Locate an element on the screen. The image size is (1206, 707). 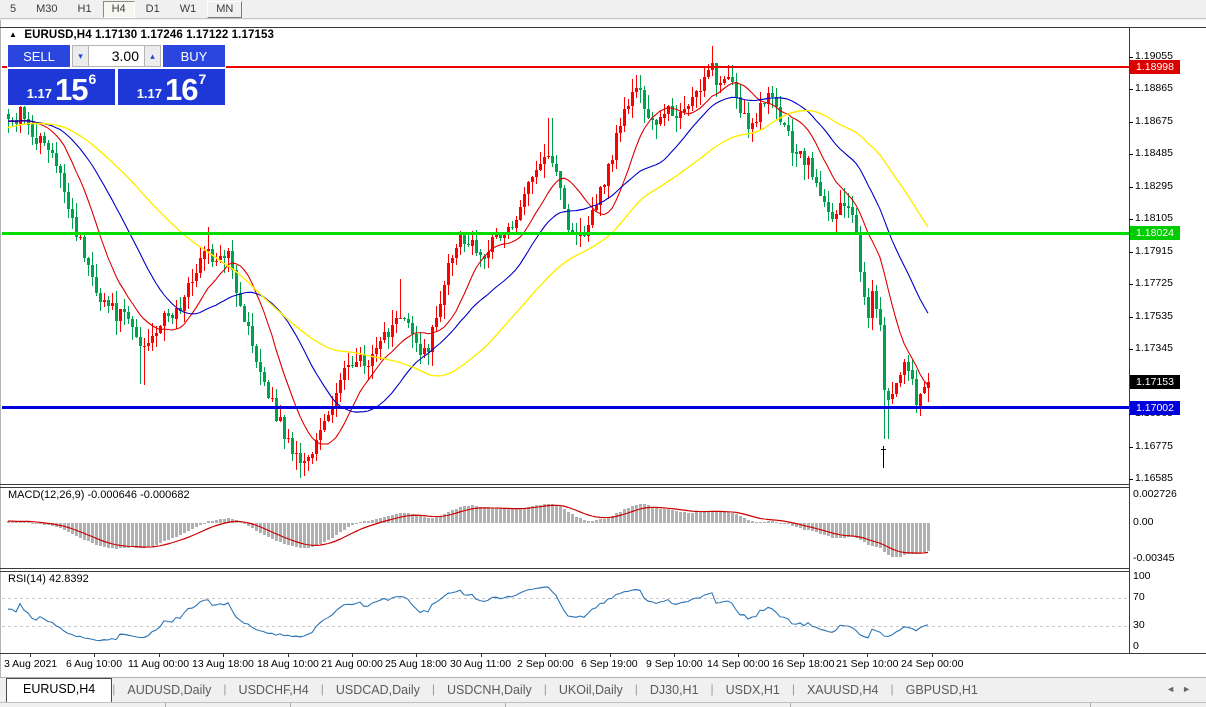
ask-prefix: 1.17 is located at coordinates (149, 93).